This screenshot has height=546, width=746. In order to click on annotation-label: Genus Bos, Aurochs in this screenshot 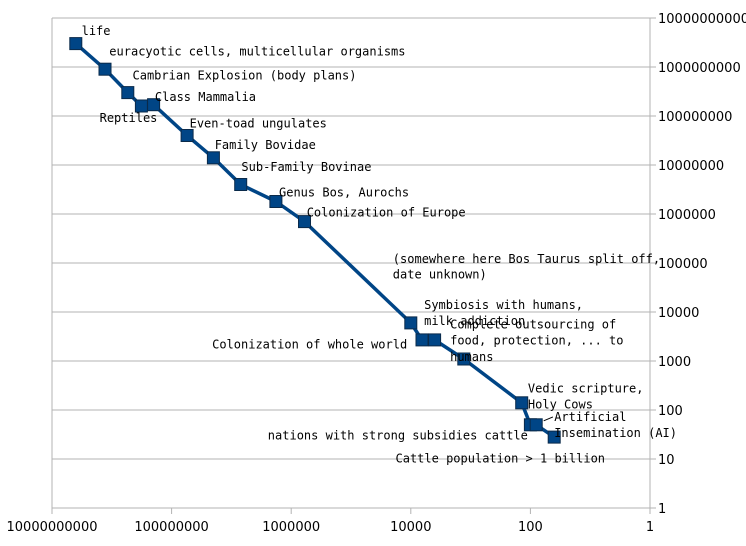, I will do `click(344, 192)`.